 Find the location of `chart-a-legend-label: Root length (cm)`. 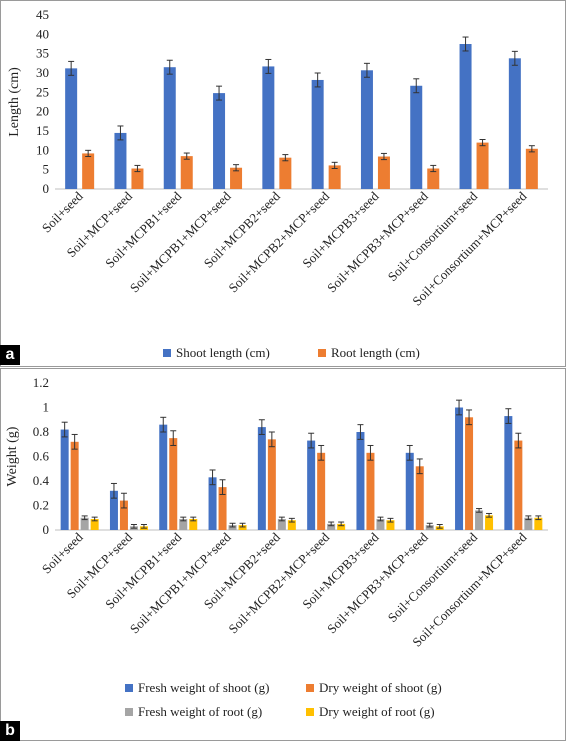

chart-a-legend-label: Root length (cm) is located at coordinates (375, 352).